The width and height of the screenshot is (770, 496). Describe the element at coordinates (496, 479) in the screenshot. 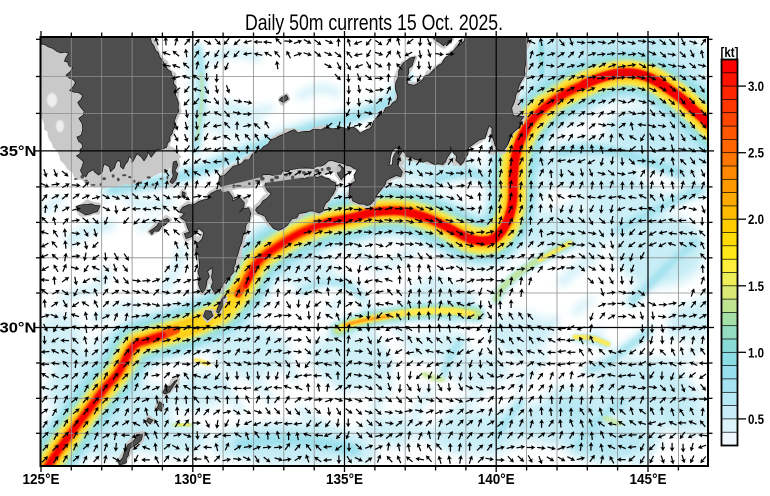

I see `svg-text: 140°E` at that location.